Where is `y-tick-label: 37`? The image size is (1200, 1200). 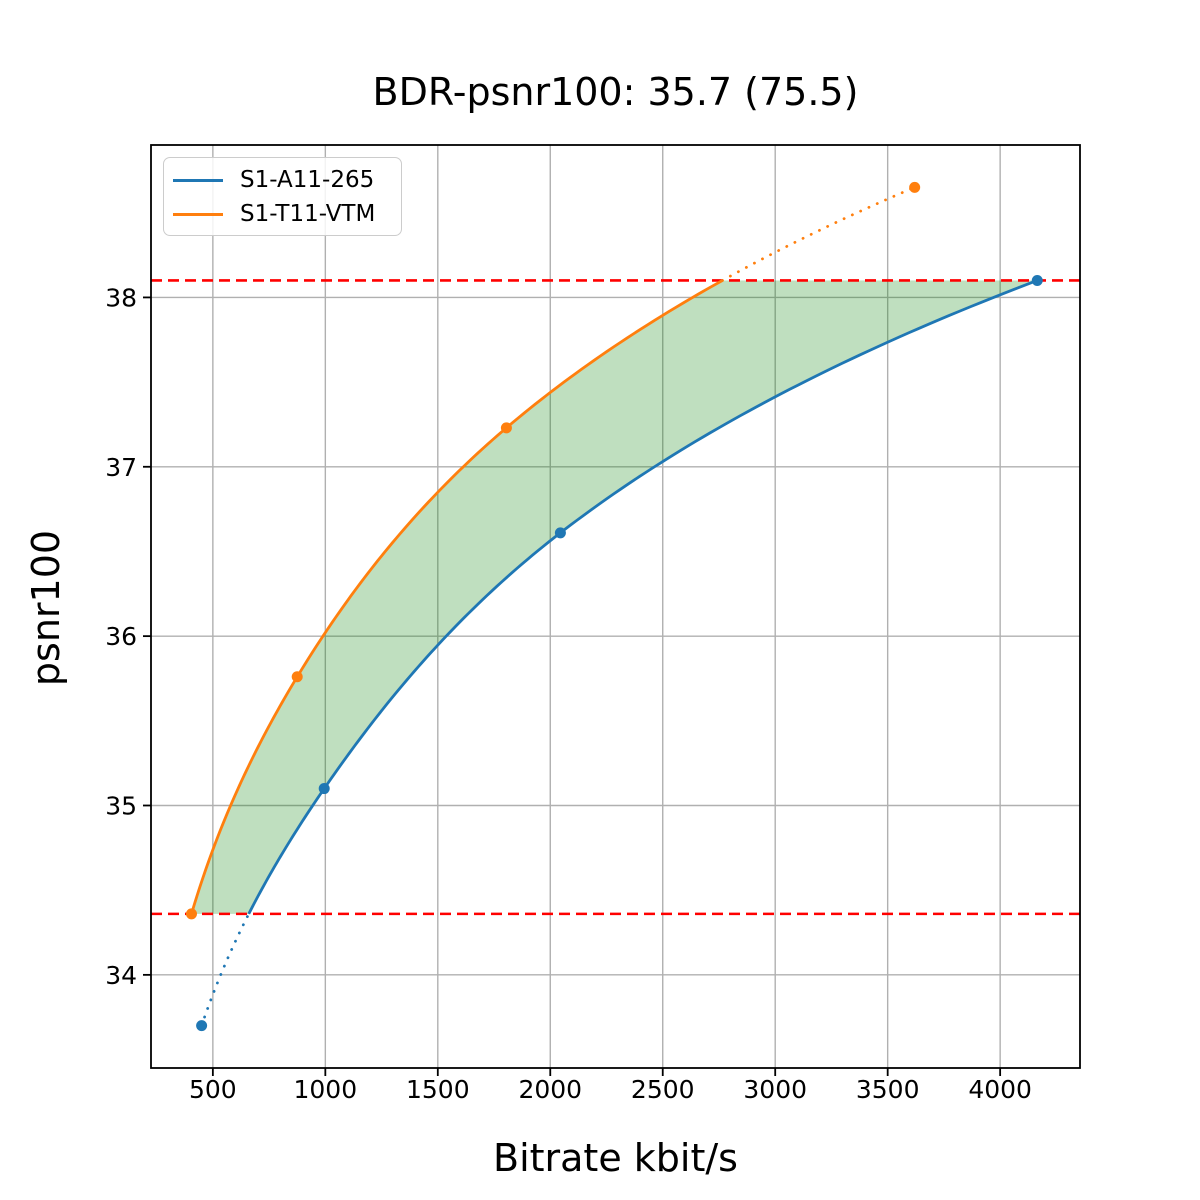 y-tick-label: 37 is located at coordinates (121, 467).